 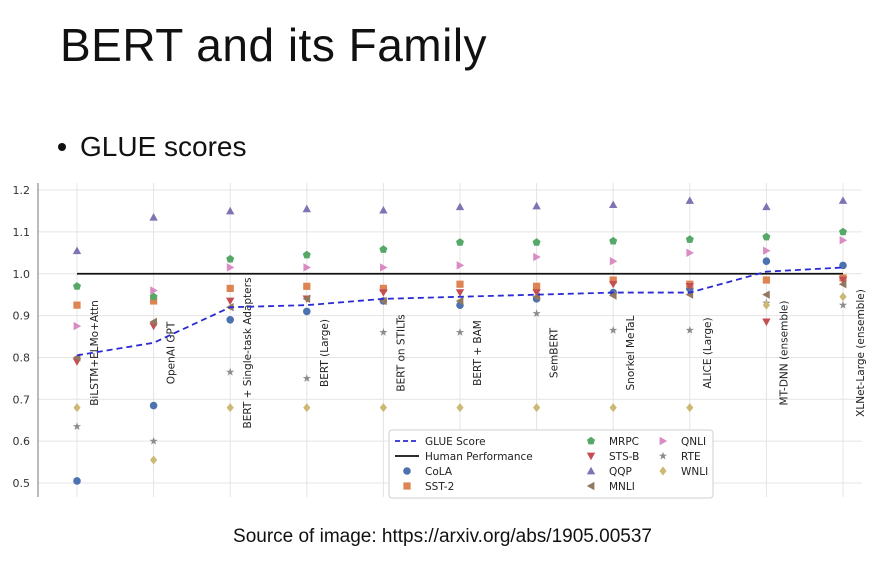 I want to click on legend-box, so click(x=551, y=464).